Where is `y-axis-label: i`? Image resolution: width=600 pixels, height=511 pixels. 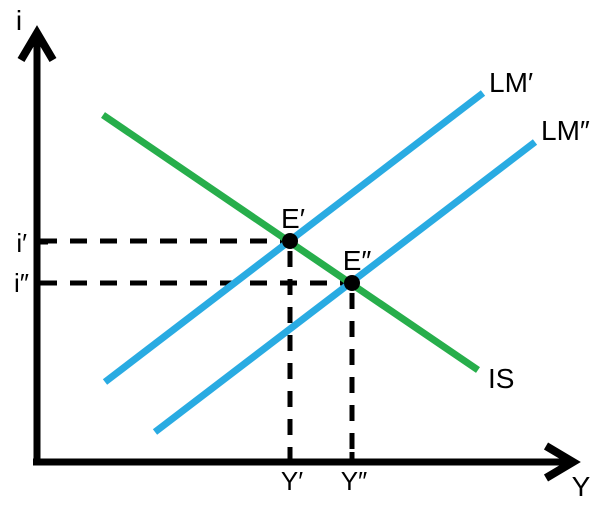
y-axis-label: i is located at coordinates (19, 20).